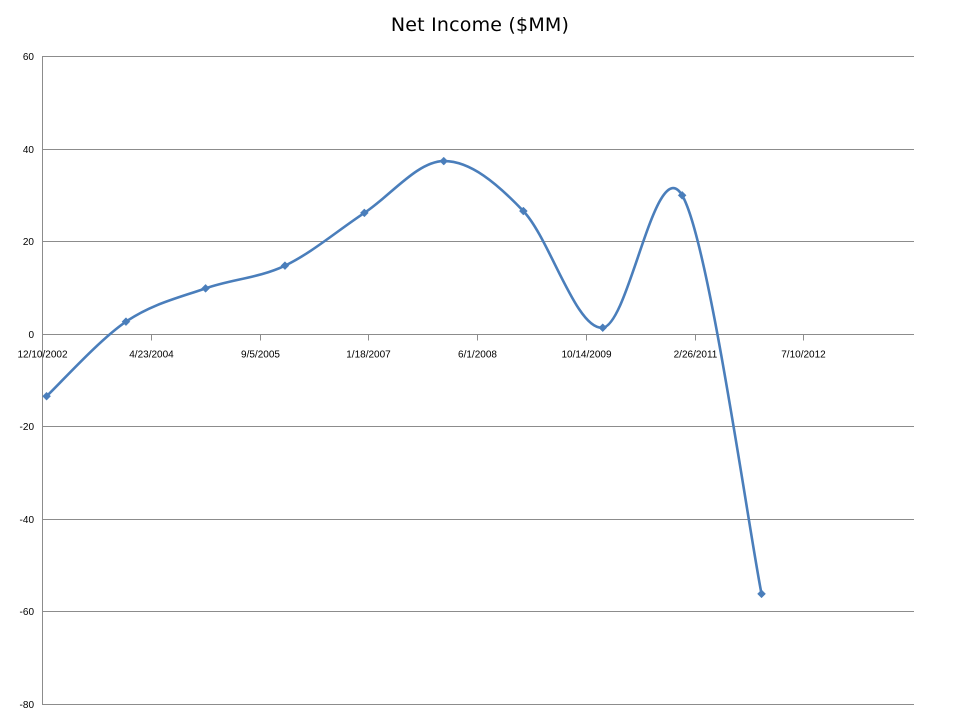 This screenshot has height=720, width=960. Describe the element at coordinates (27, 520) in the screenshot. I see `y-tick-label: -40` at that location.